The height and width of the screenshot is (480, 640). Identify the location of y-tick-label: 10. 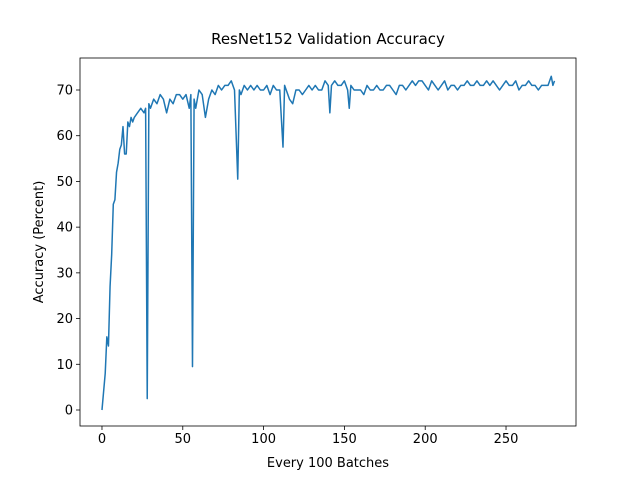
(64, 365).